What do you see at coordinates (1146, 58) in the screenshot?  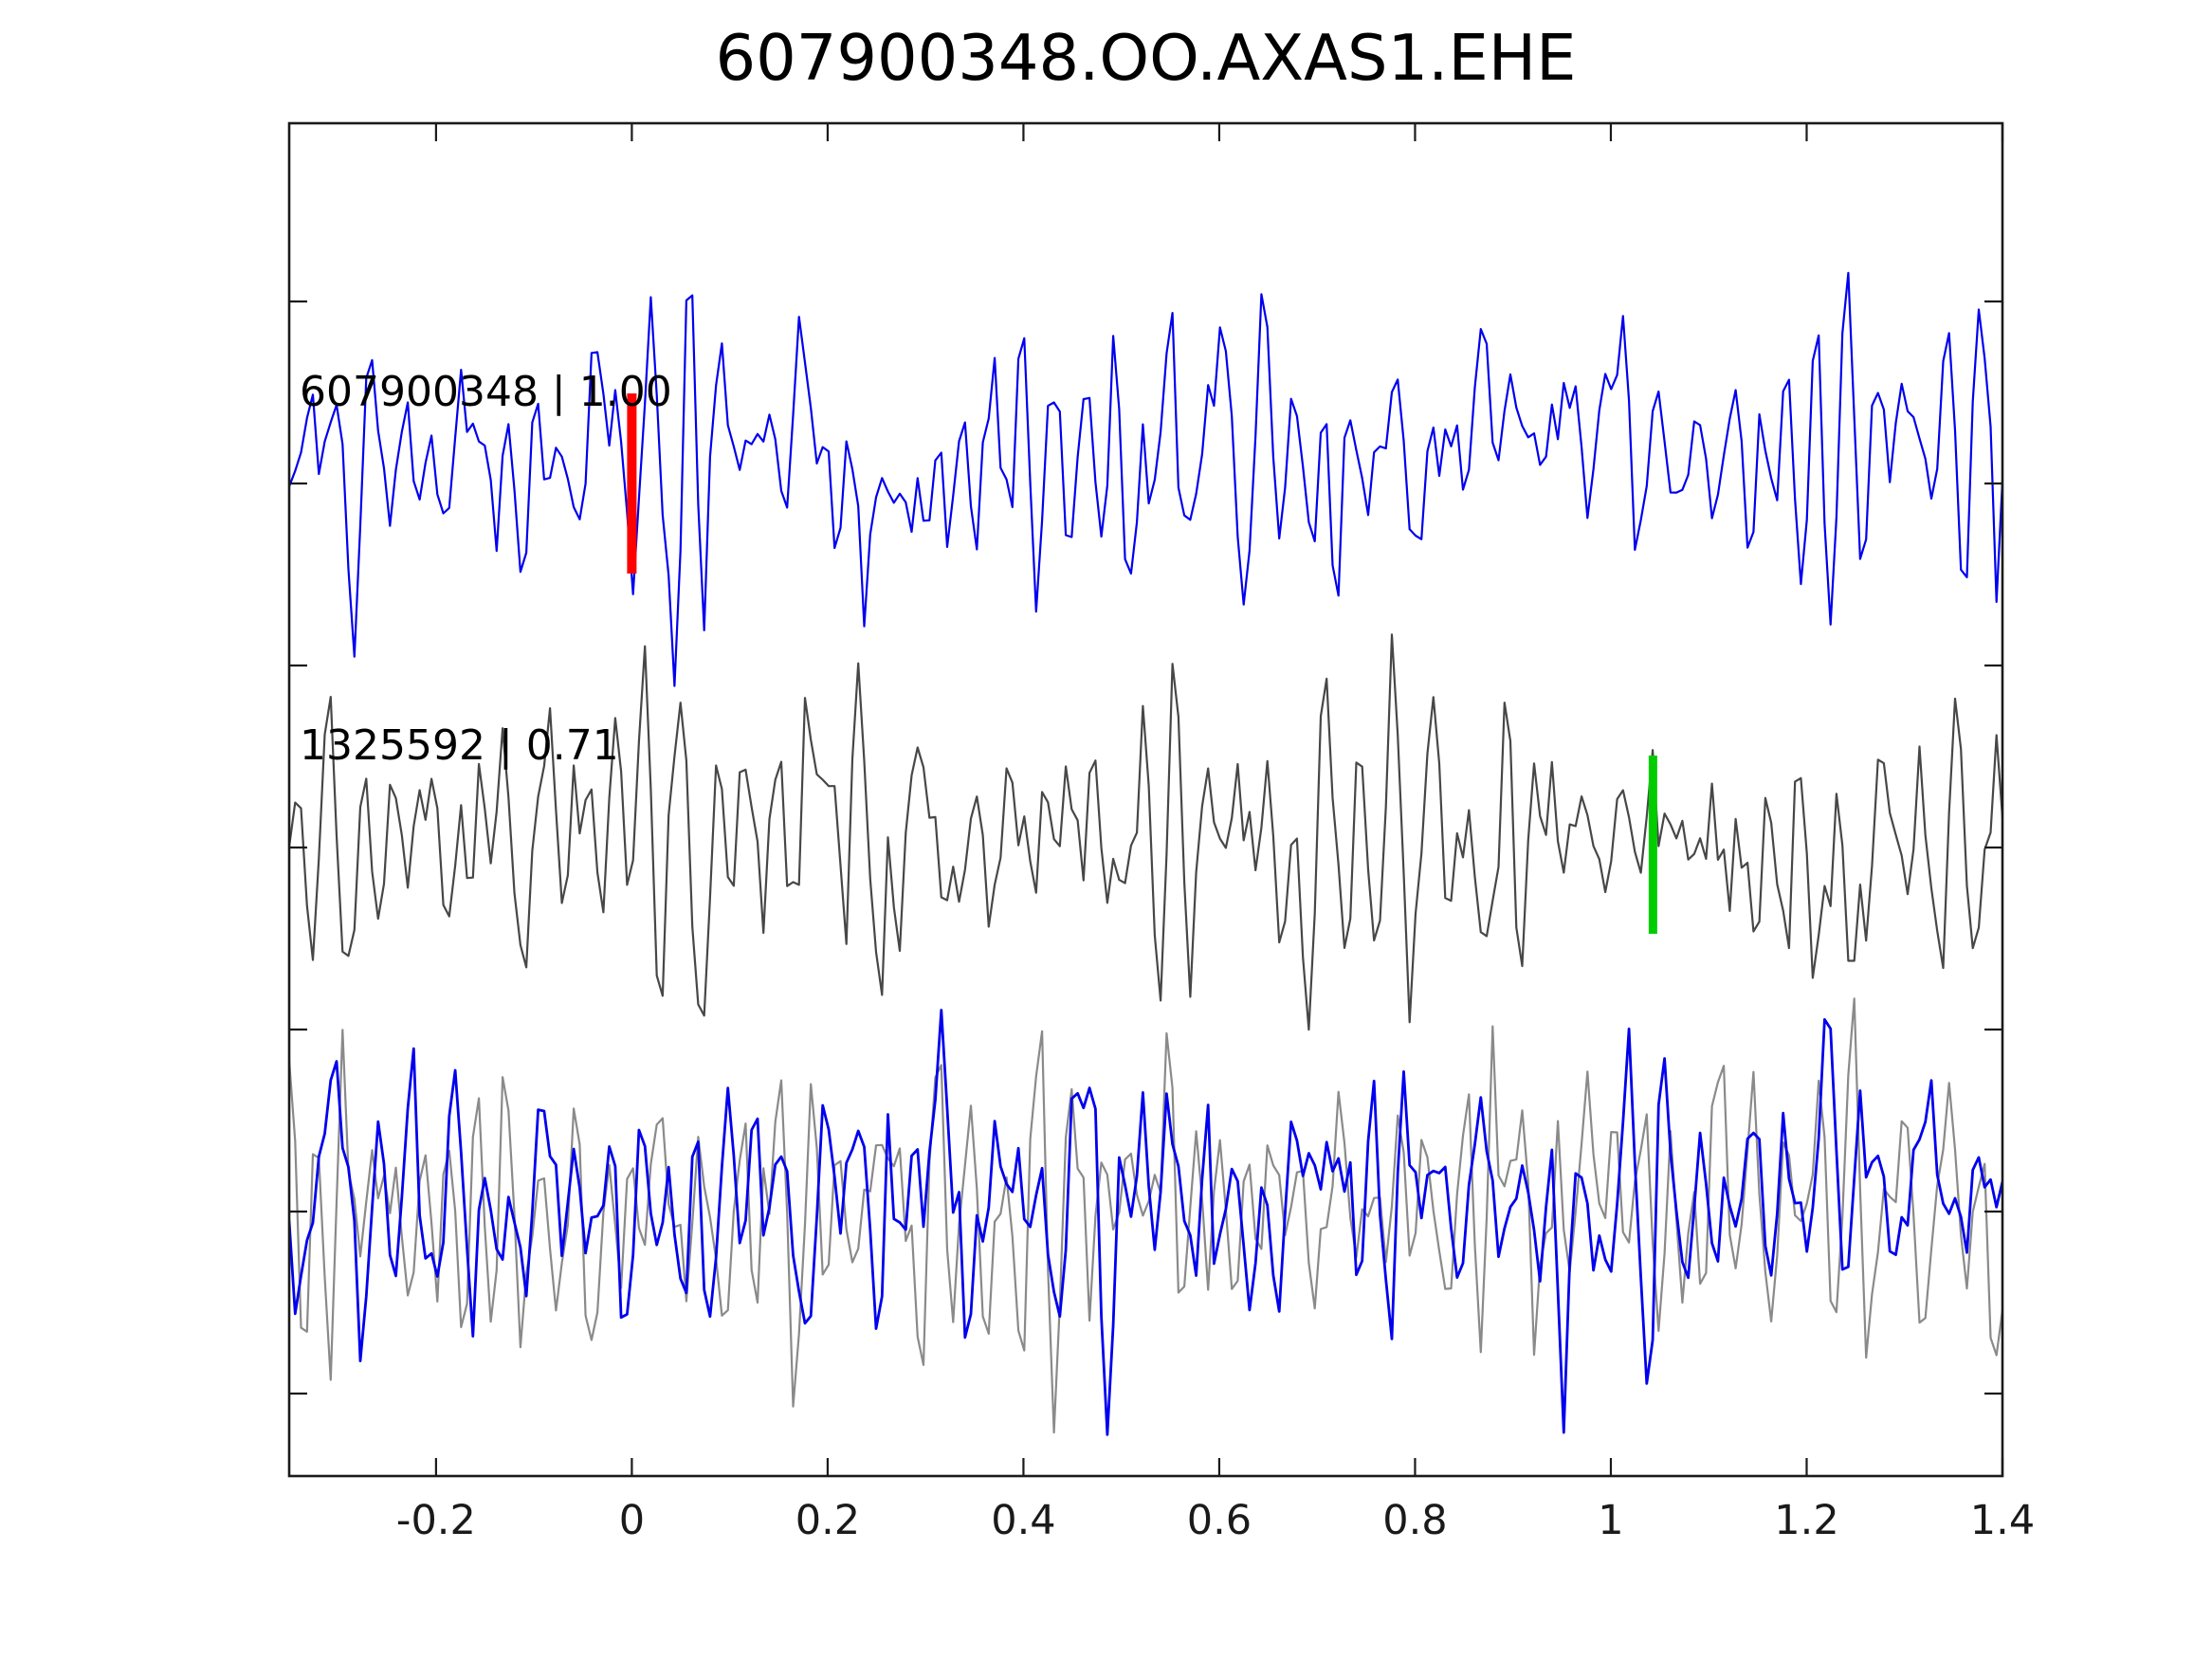 I see `chart-title: 607900348.OO.AXAS1.EHE` at bounding box center [1146, 58].